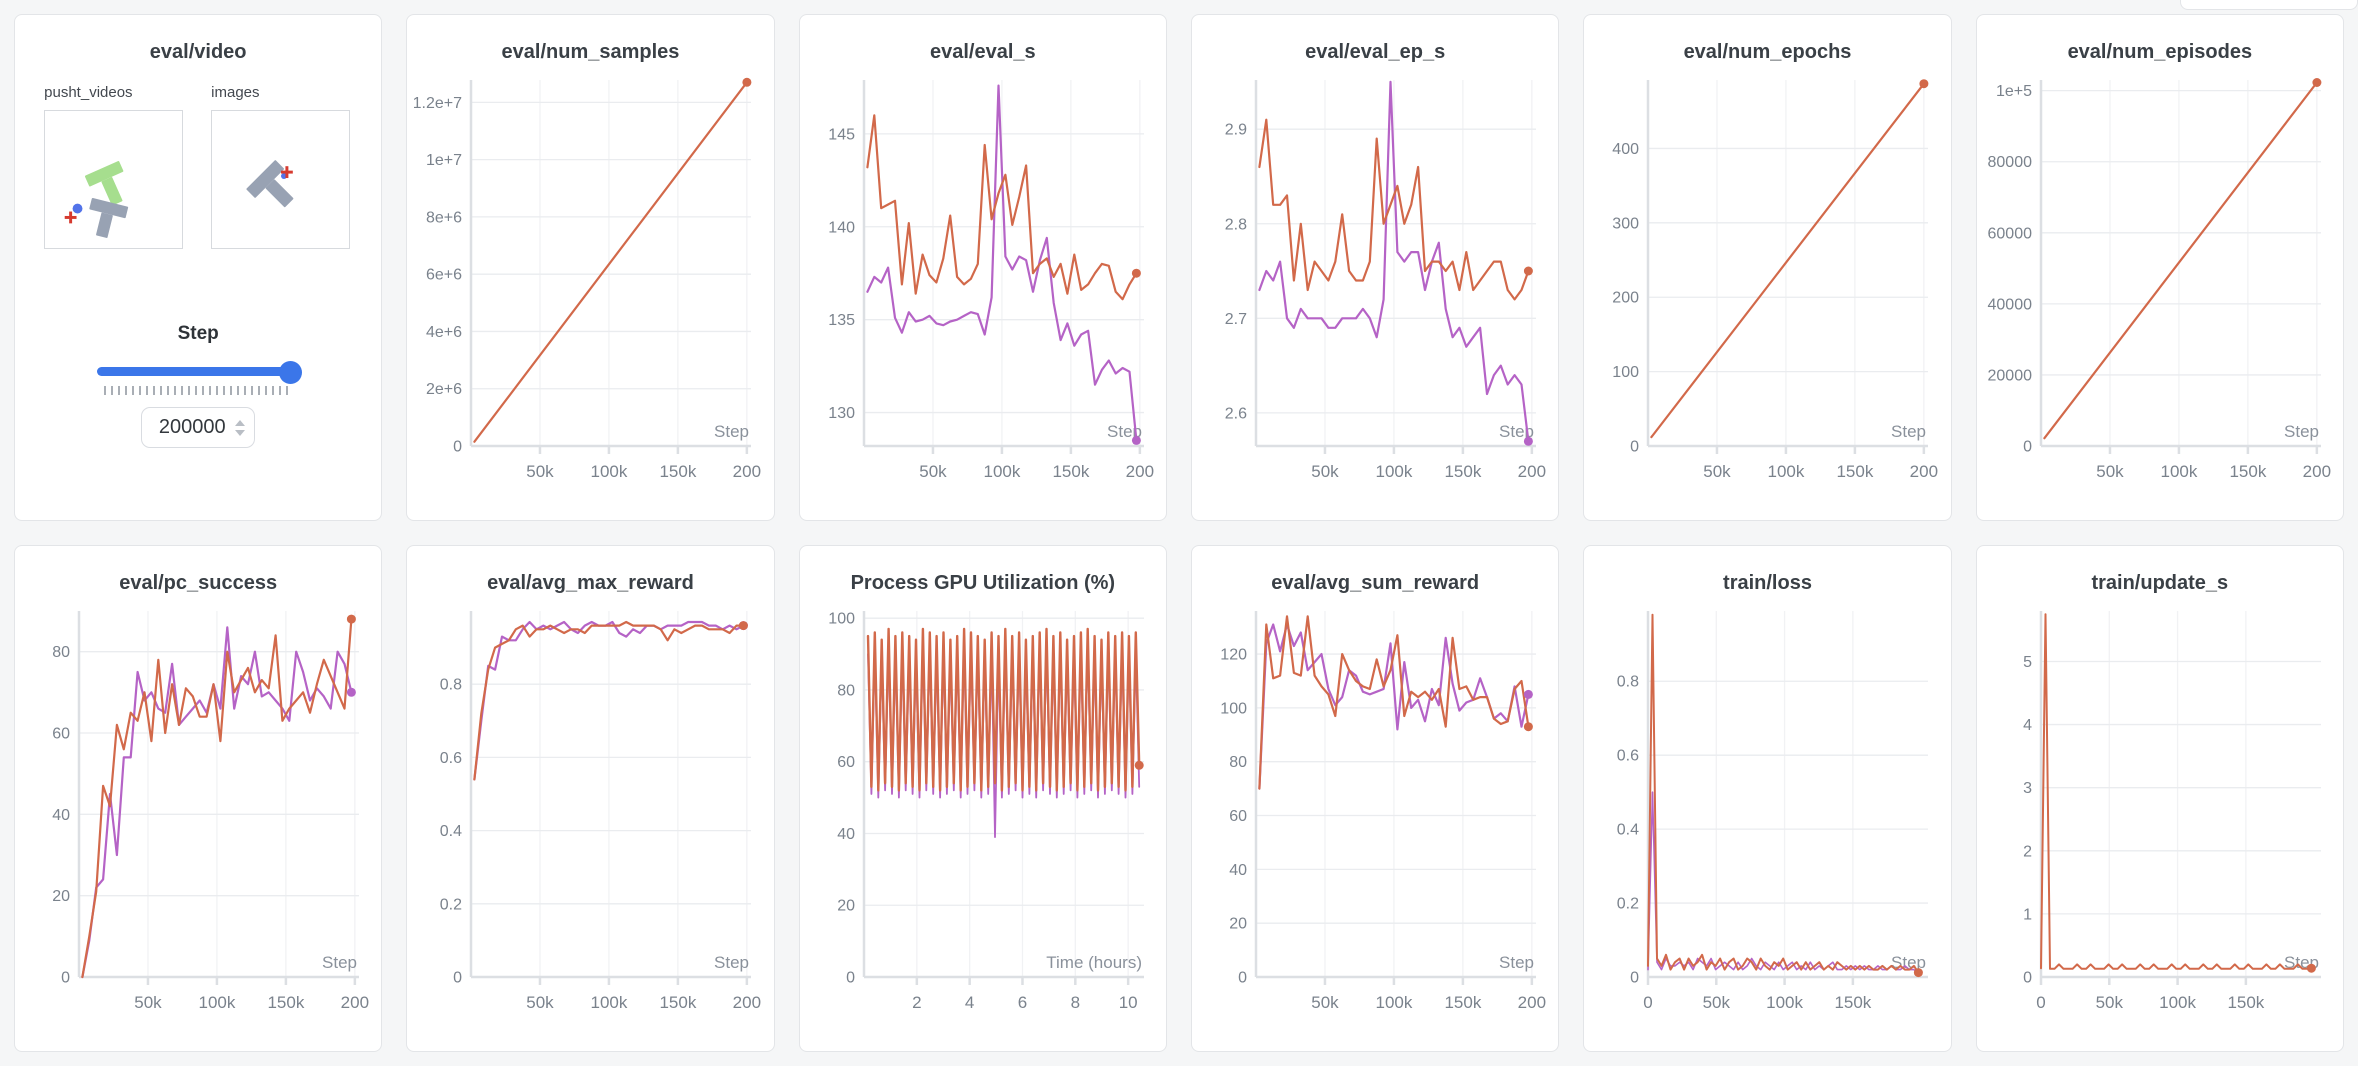 This screenshot has width=2358, height=1066. Describe the element at coordinates (61, 815) in the screenshot. I see `svg-text: 40` at that location.